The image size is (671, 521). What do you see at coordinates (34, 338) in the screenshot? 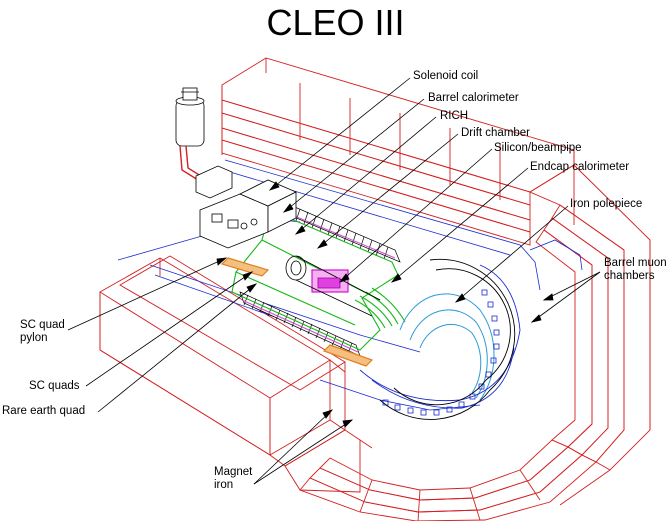
I see `label-sc-quad-pylon-line2: pylon` at bounding box center [34, 338].